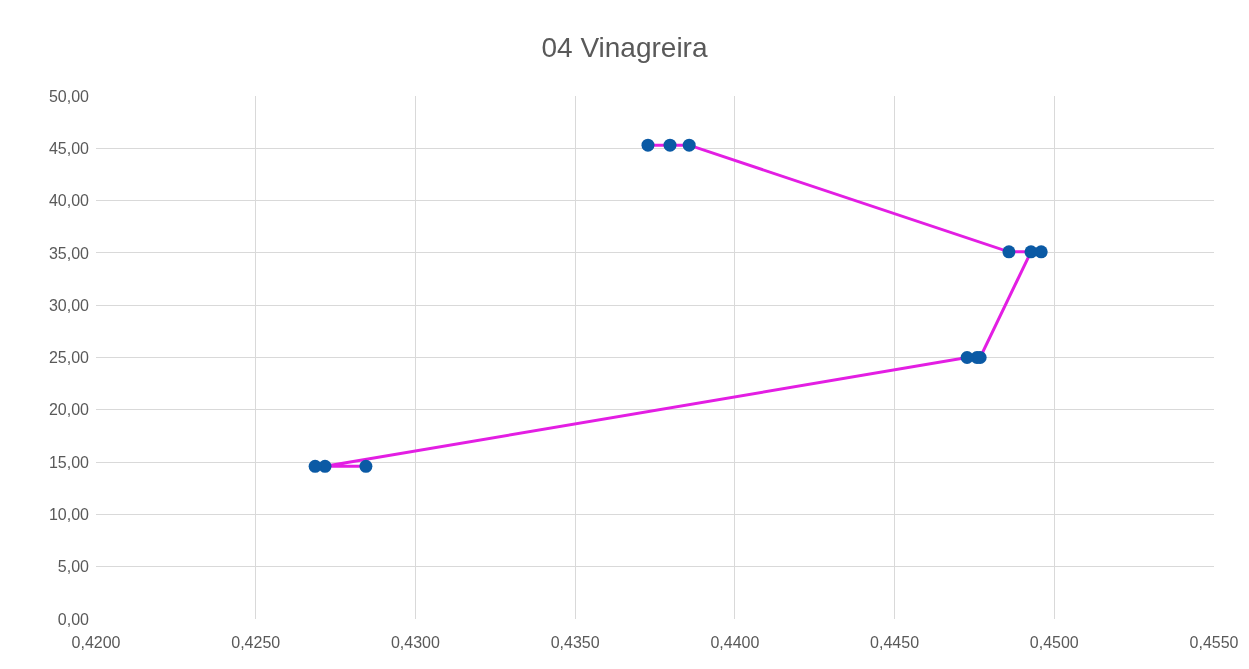 This screenshot has width=1249, height=669. What do you see at coordinates (575, 642) in the screenshot?
I see `x-tick-label: 0,4350` at bounding box center [575, 642].